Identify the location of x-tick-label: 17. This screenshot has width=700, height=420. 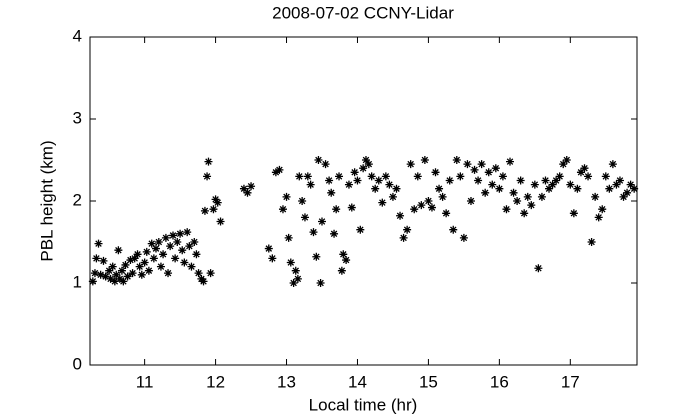
(570, 381).